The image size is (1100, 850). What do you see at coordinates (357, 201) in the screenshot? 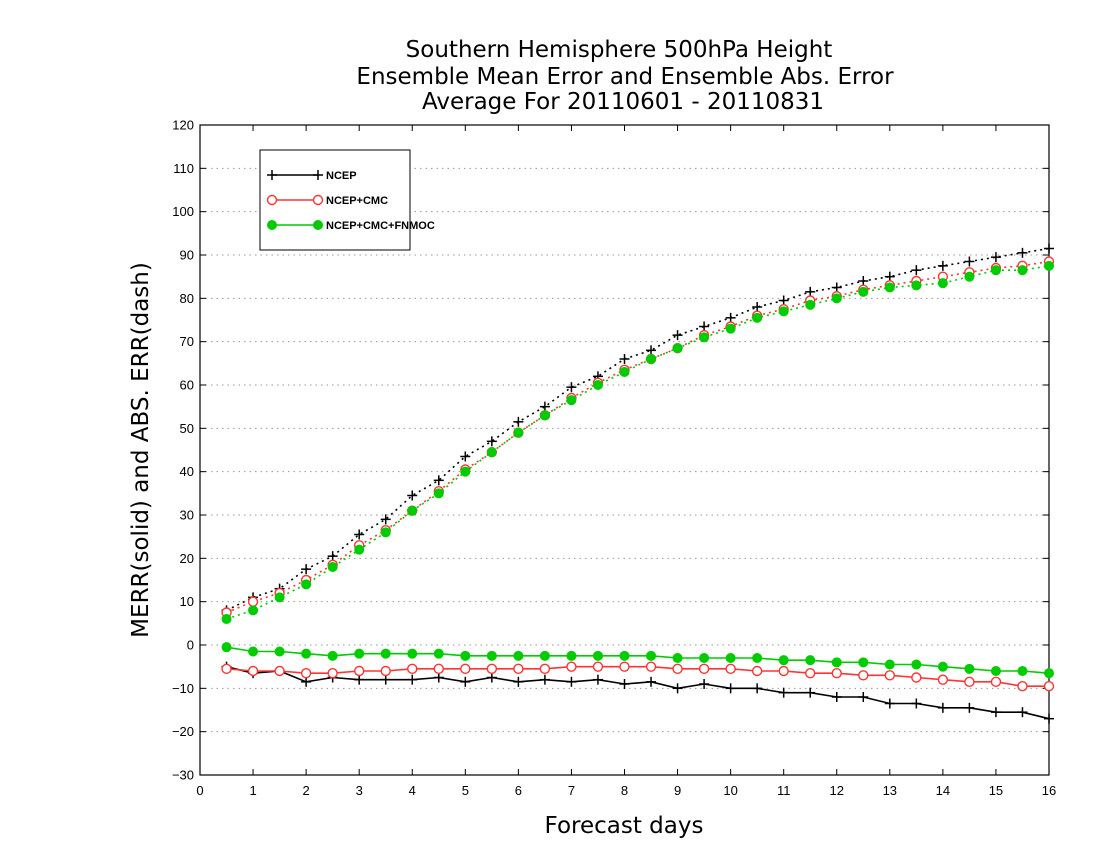
I see `legend-label: NCEP+CMC` at bounding box center [357, 201].